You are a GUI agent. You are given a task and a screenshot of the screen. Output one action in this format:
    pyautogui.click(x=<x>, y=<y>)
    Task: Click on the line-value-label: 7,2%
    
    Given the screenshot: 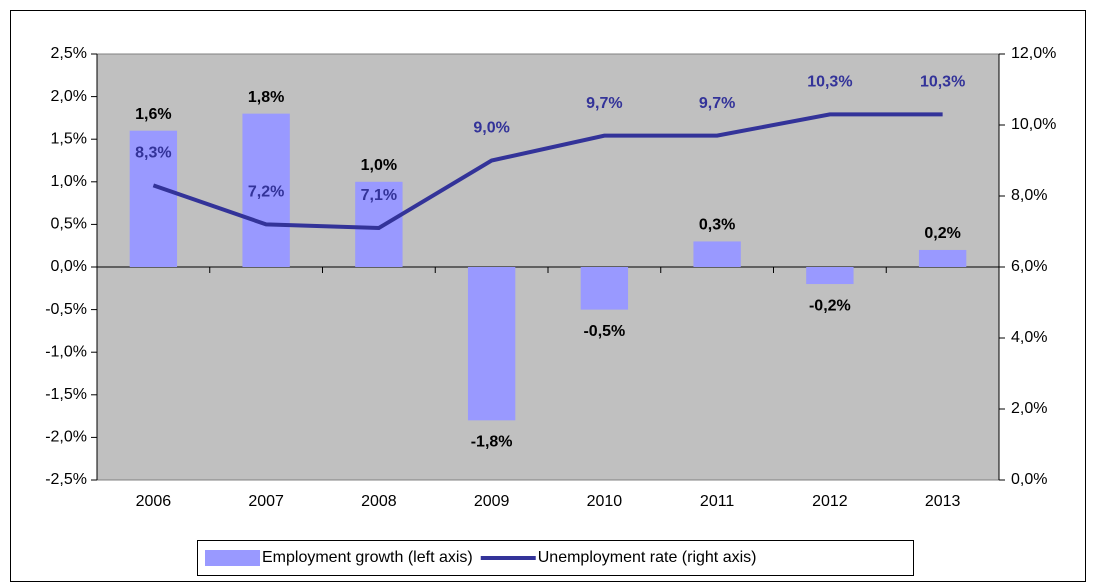 What is the action you would take?
    pyautogui.click(x=266, y=192)
    